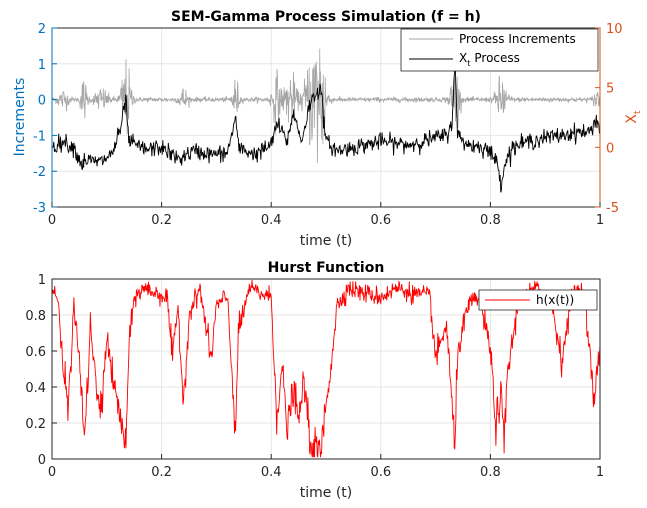 This screenshot has width=647, height=508. I want to click on bottom-x-axis-label: time (t), so click(326, 493).